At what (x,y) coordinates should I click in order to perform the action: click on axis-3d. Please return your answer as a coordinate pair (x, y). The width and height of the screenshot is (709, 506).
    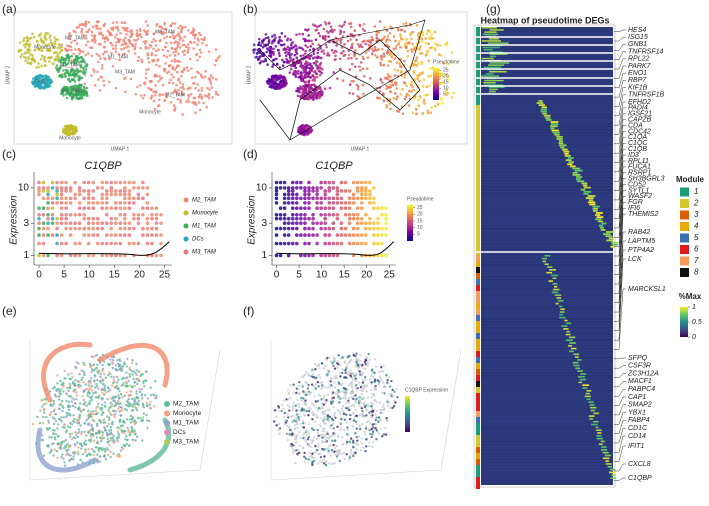
    Looking at the image, I should click on (356, 475).